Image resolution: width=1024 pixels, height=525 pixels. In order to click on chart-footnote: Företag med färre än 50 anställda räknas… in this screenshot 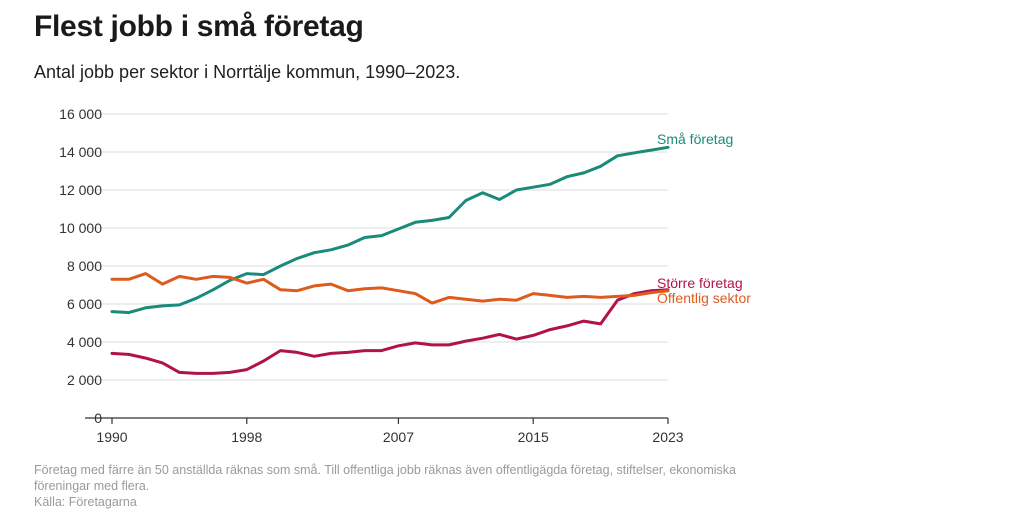, I will do `click(394, 486)`.